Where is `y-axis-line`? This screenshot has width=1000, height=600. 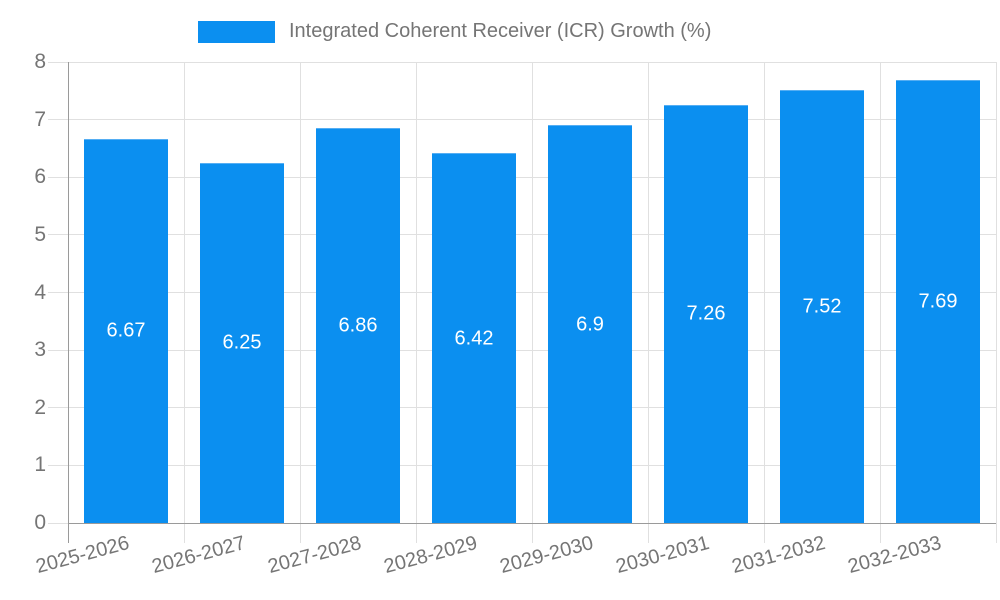
y-axis-line is located at coordinates (68, 302).